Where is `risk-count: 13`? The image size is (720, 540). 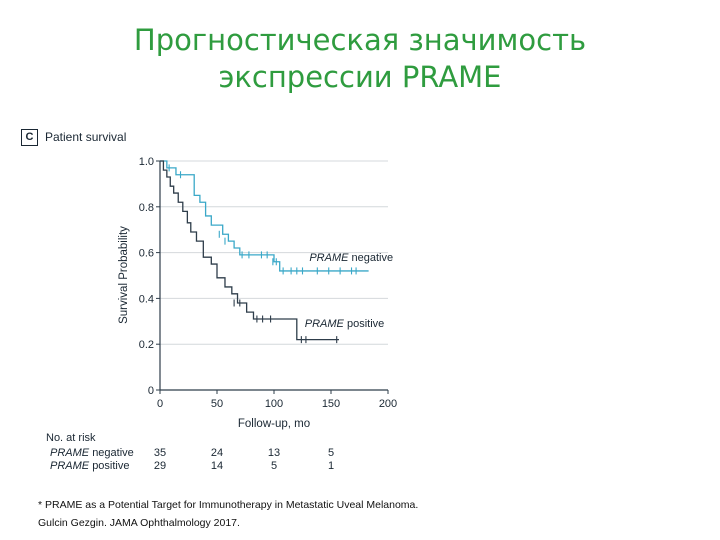
risk-count: 13 is located at coordinates (274, 453).